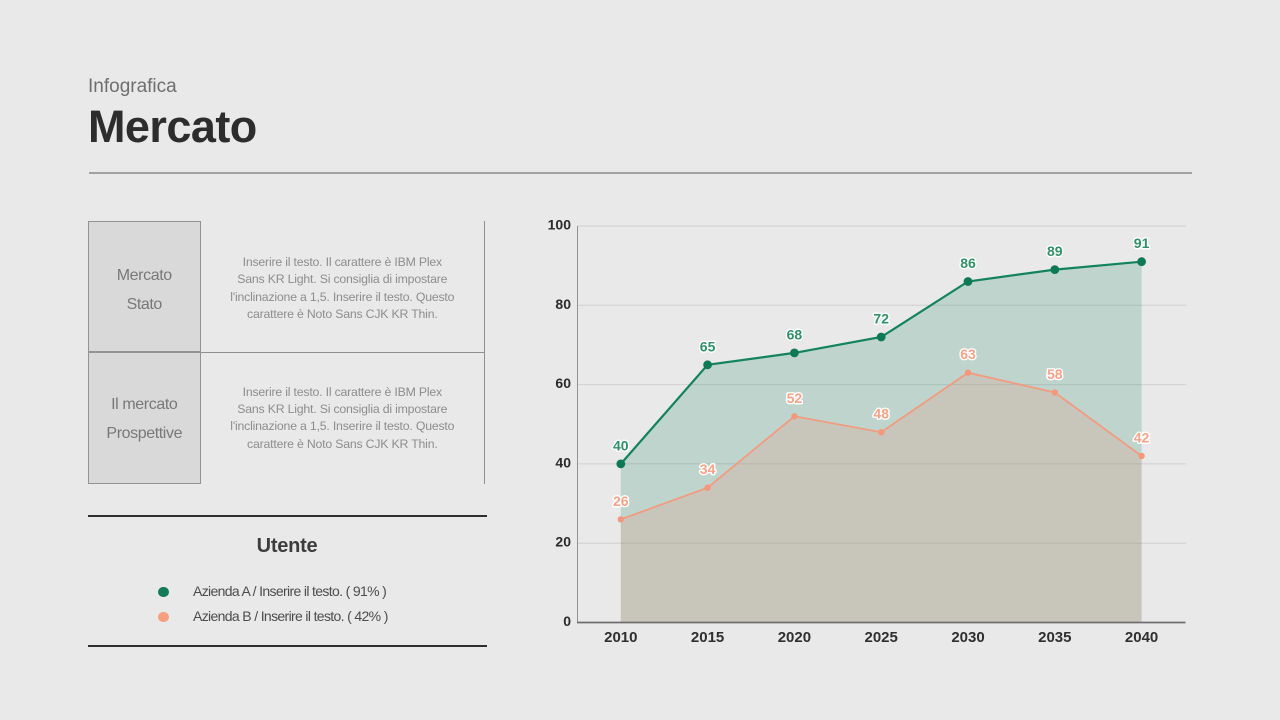 This screenshot has height=720, width=1280. I want to click on svg-text: 20, so click(563, 542).